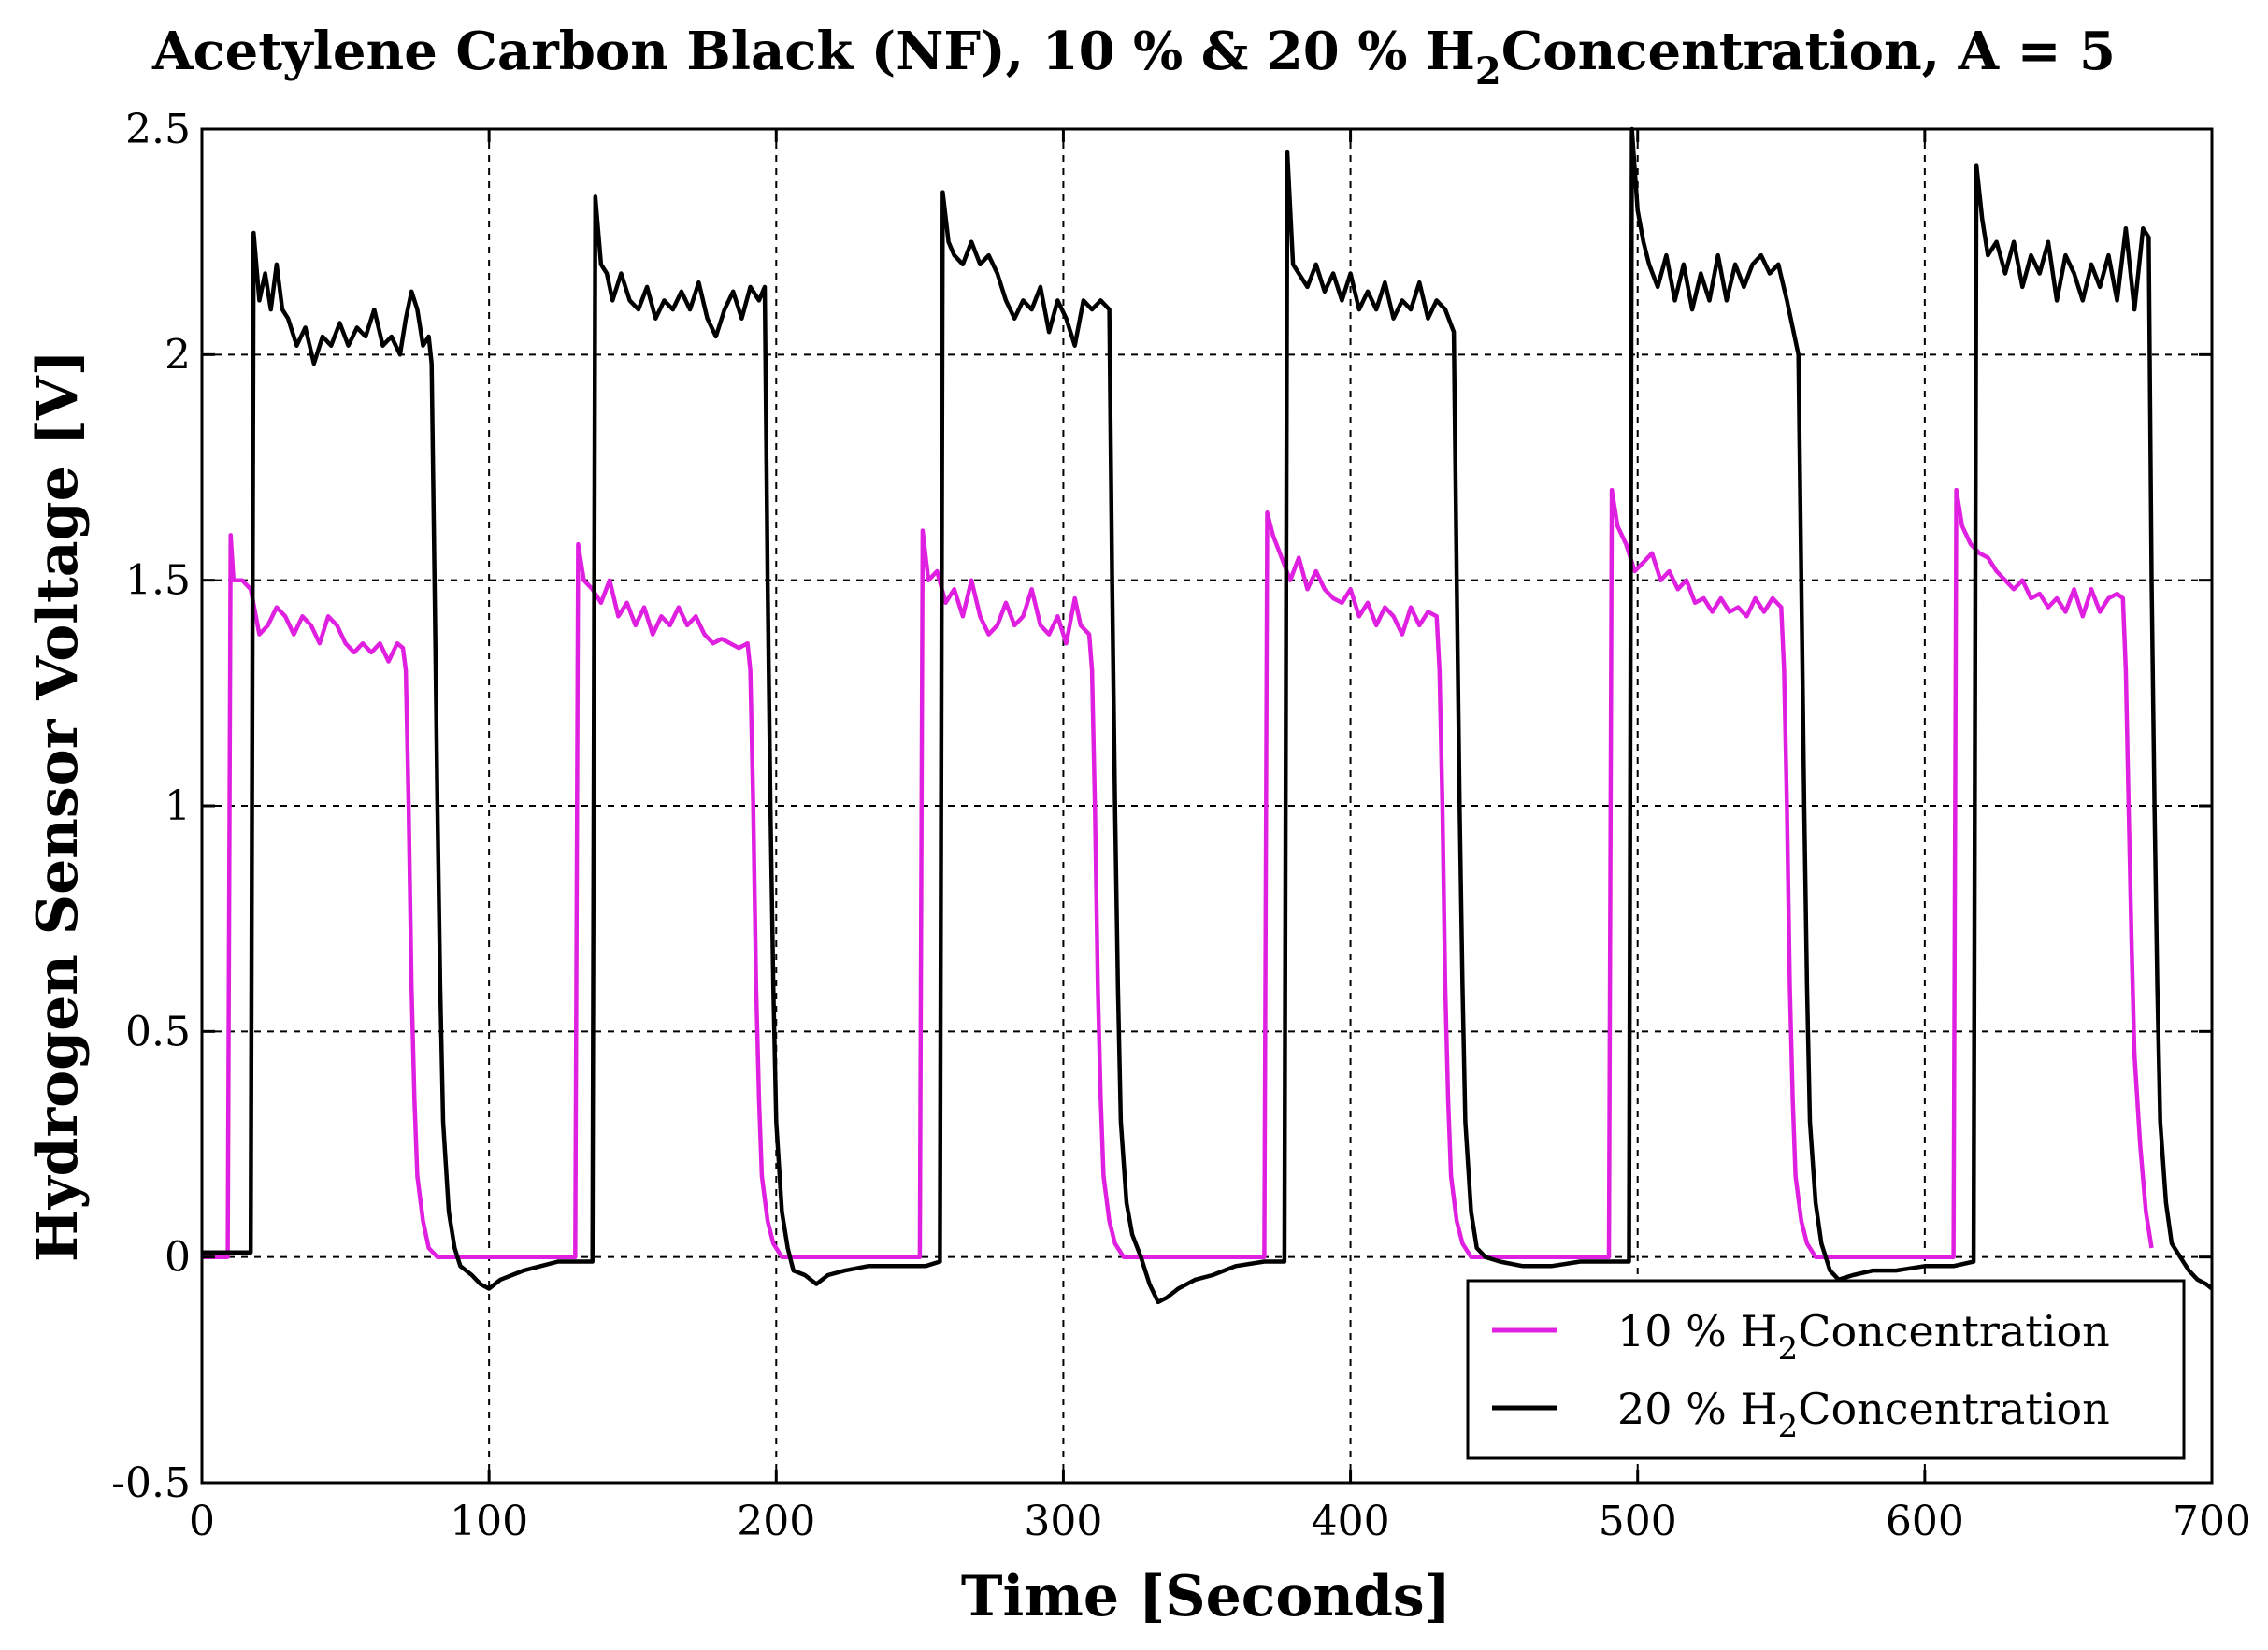 The width and height of the screenshot is (2268, 1650). I want to click on x-axis-label: Time [Seconds], so click(1206, 1596).